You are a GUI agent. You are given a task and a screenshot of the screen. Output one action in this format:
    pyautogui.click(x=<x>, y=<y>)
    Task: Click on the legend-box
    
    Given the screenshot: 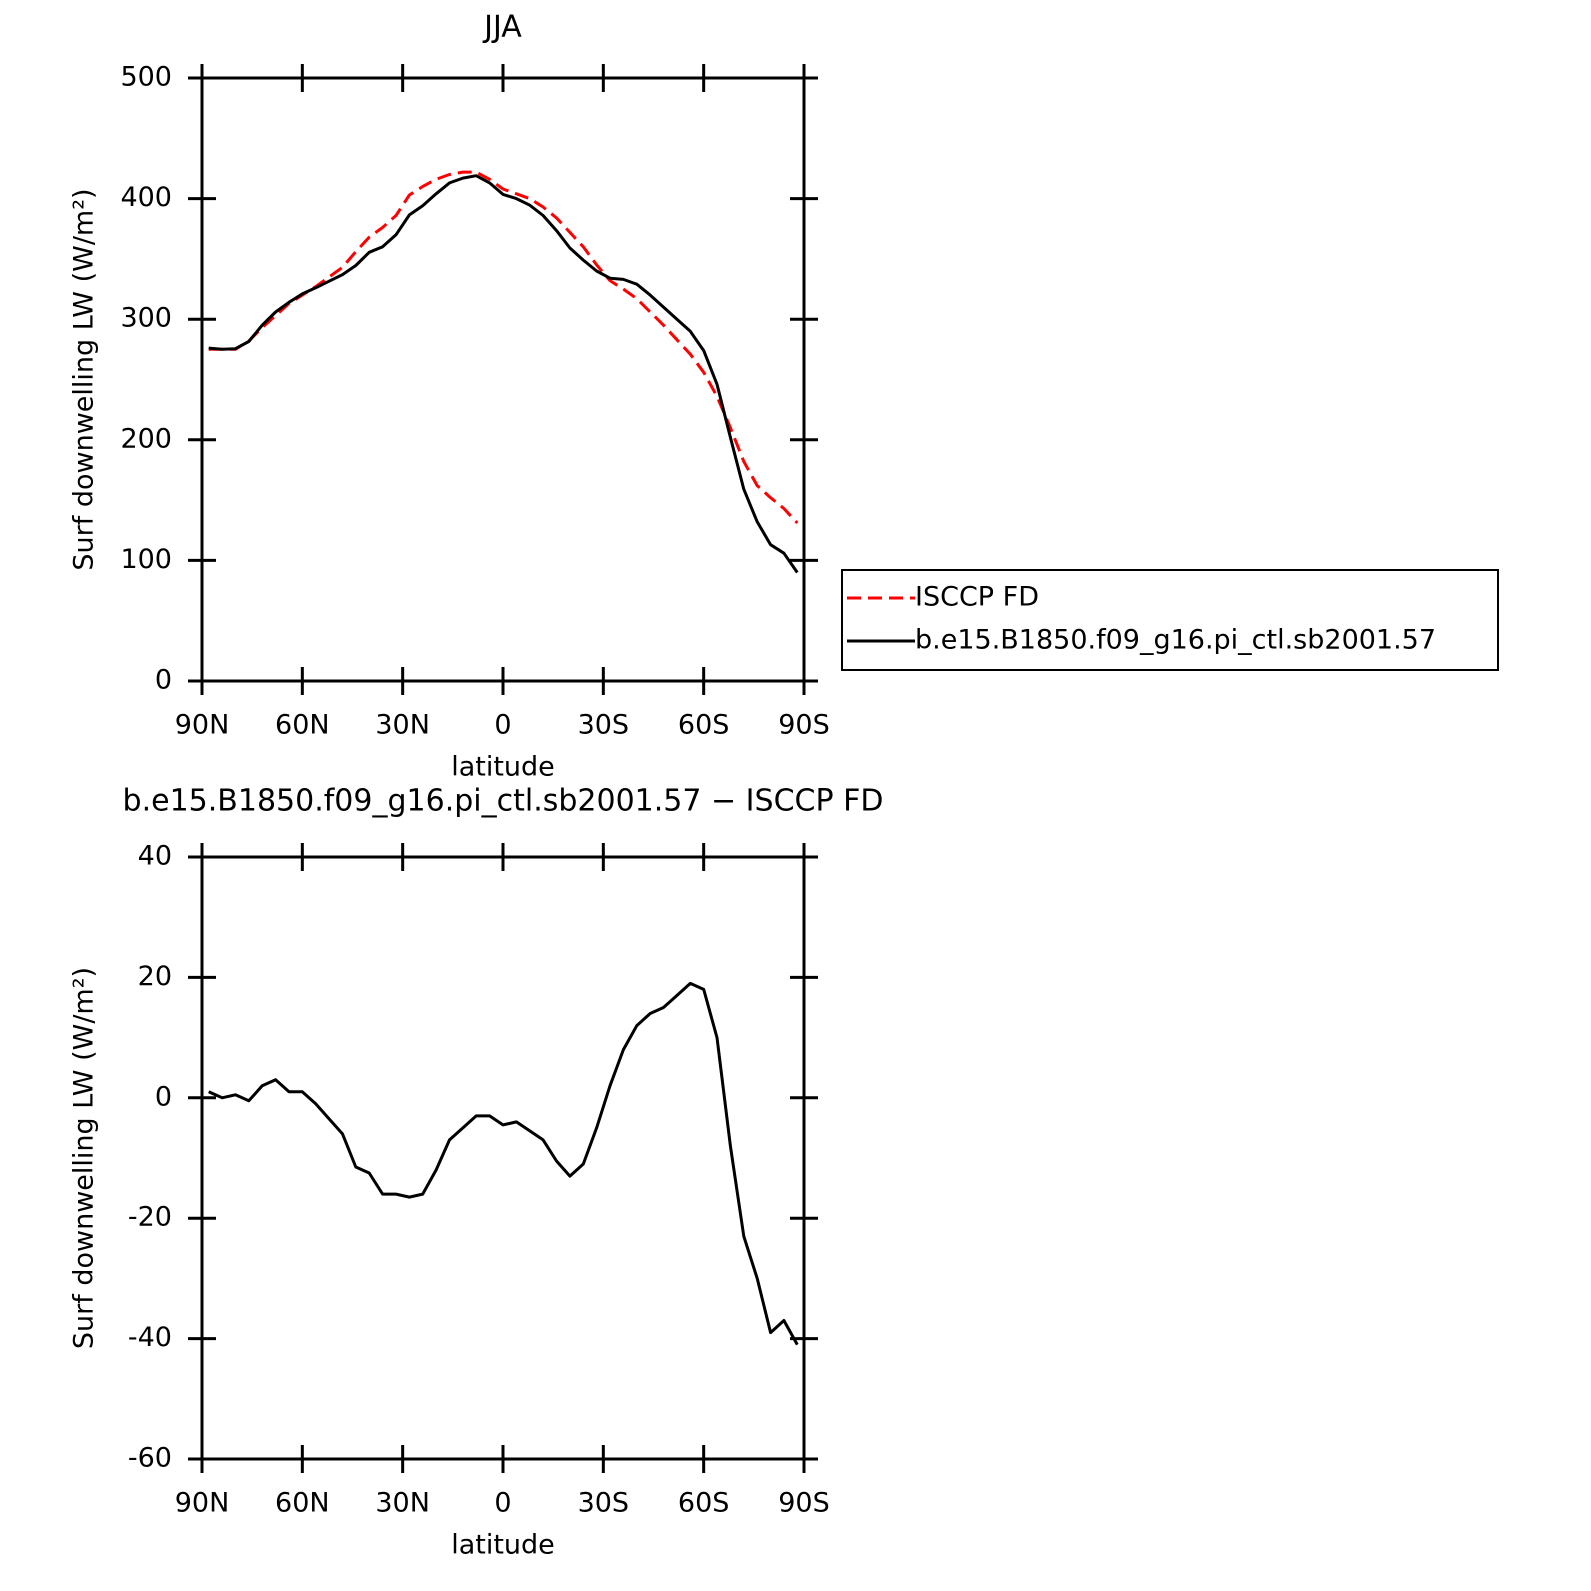 What is the action you would take?
    pyautogui.click(x=1170, y=620)
    